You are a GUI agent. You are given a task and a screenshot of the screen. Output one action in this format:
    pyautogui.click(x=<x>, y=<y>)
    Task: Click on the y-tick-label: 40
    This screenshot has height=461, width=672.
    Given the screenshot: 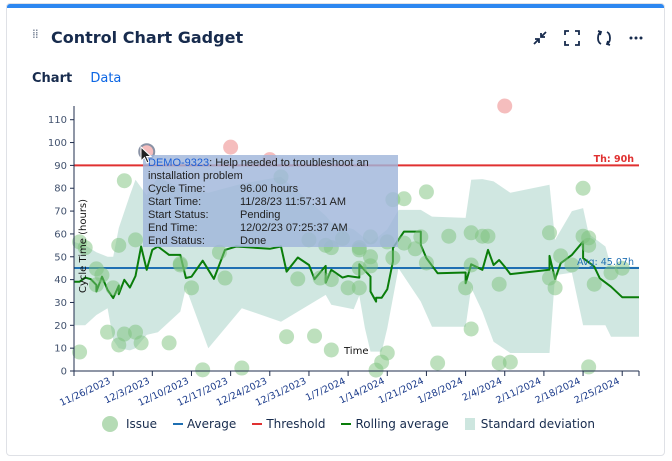 What is the action you would take?
    pyautogui.click(x=60, y=280)
    